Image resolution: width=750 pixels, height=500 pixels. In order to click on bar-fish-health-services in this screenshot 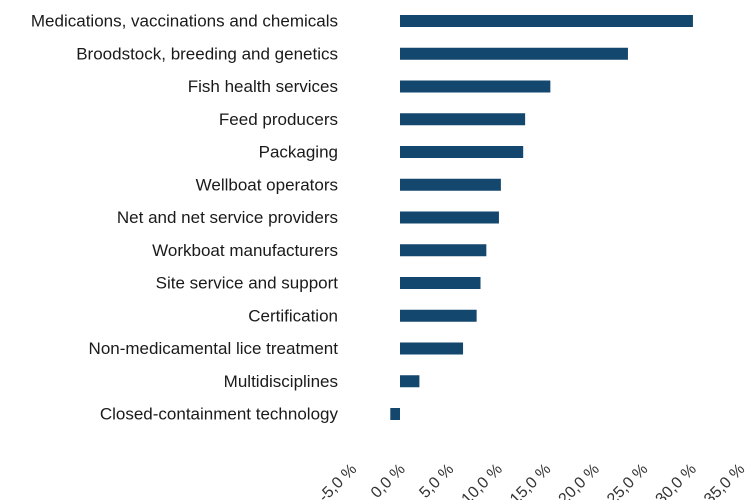, I will do `click(475, 86)`.